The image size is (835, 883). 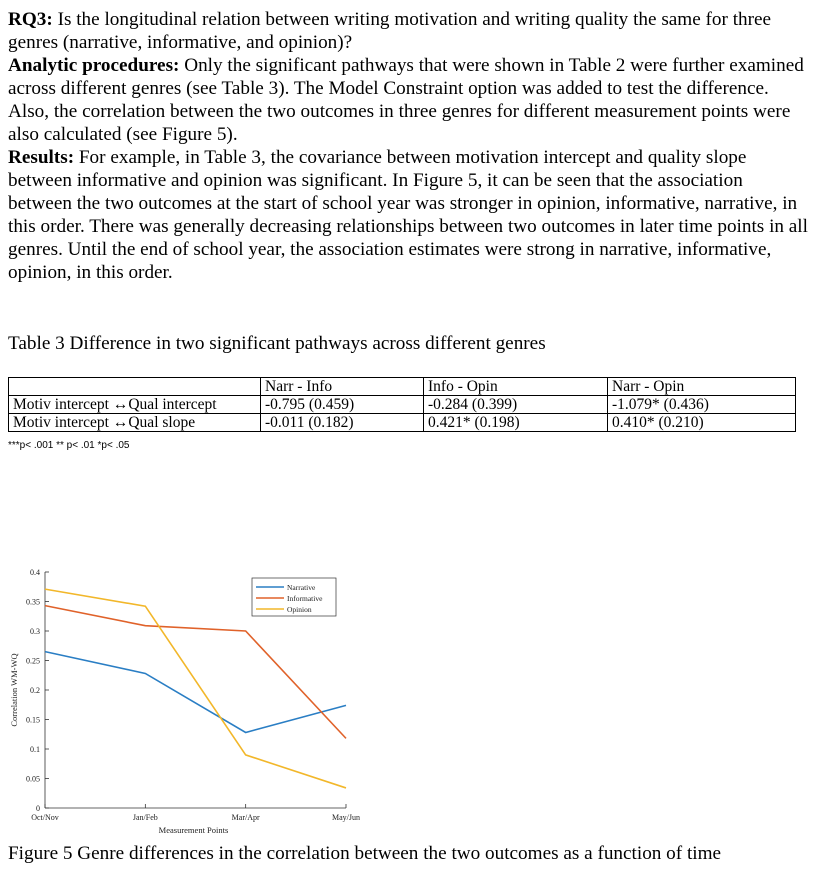 What do you see at coordinates (33, 602) in the screenshot?
I see `y-tick-label: 0.35` at bounding box center [33, 602].